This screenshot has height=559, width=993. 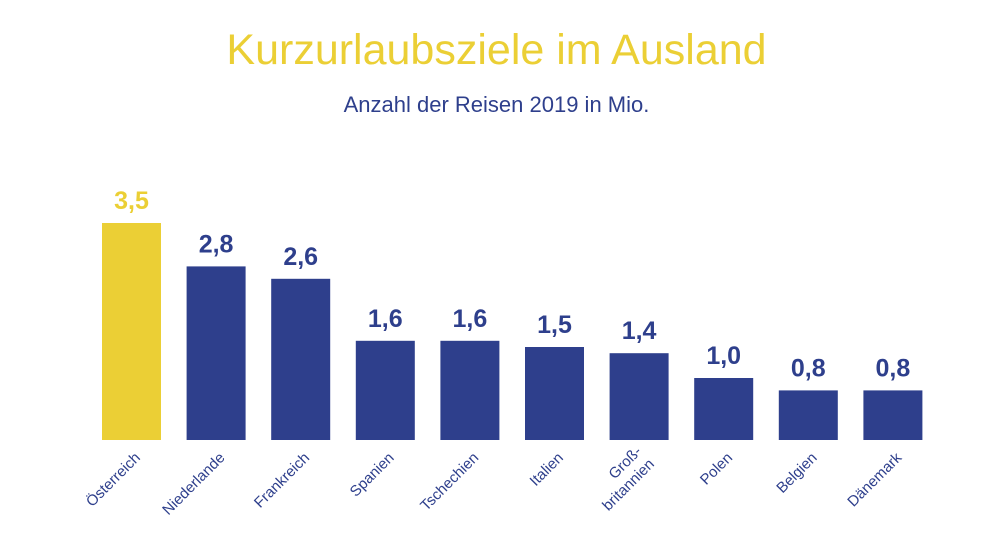 What do you see at coordinates (372, 474) in the screenshot?
I see `category-label-3: Spanien` at bounding box center [372, 474].